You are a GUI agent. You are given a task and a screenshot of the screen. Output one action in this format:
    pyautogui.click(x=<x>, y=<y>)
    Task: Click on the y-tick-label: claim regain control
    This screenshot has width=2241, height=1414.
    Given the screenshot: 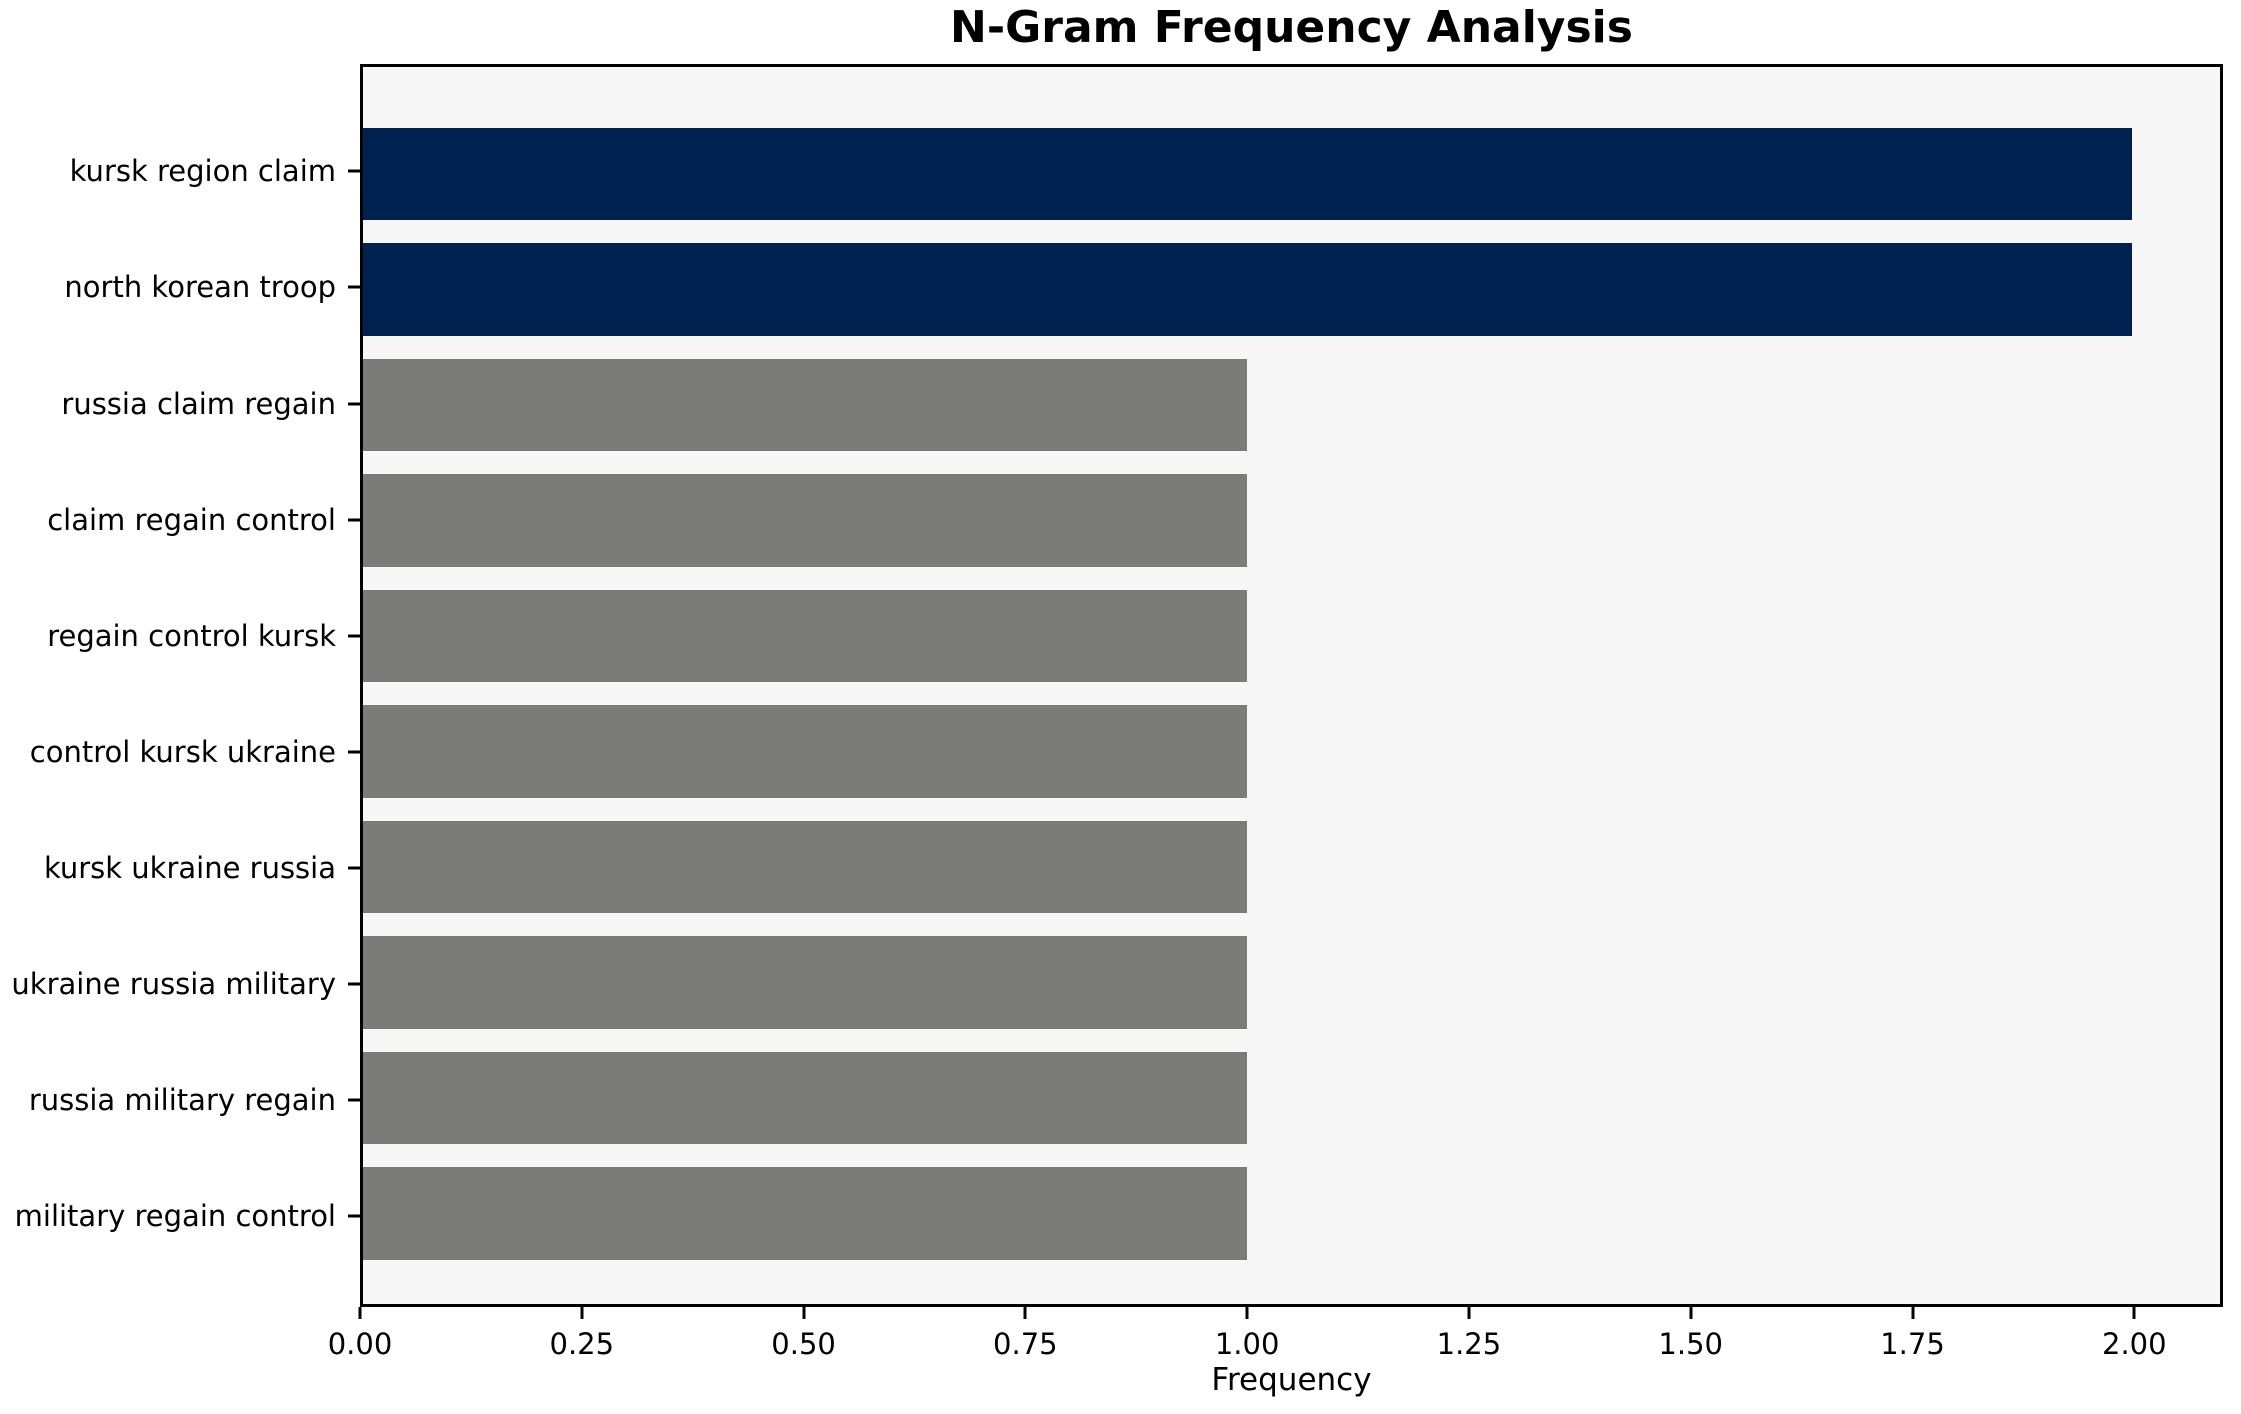 What is the action you would take?
    pyautogui.click(x=191, y=519)
    